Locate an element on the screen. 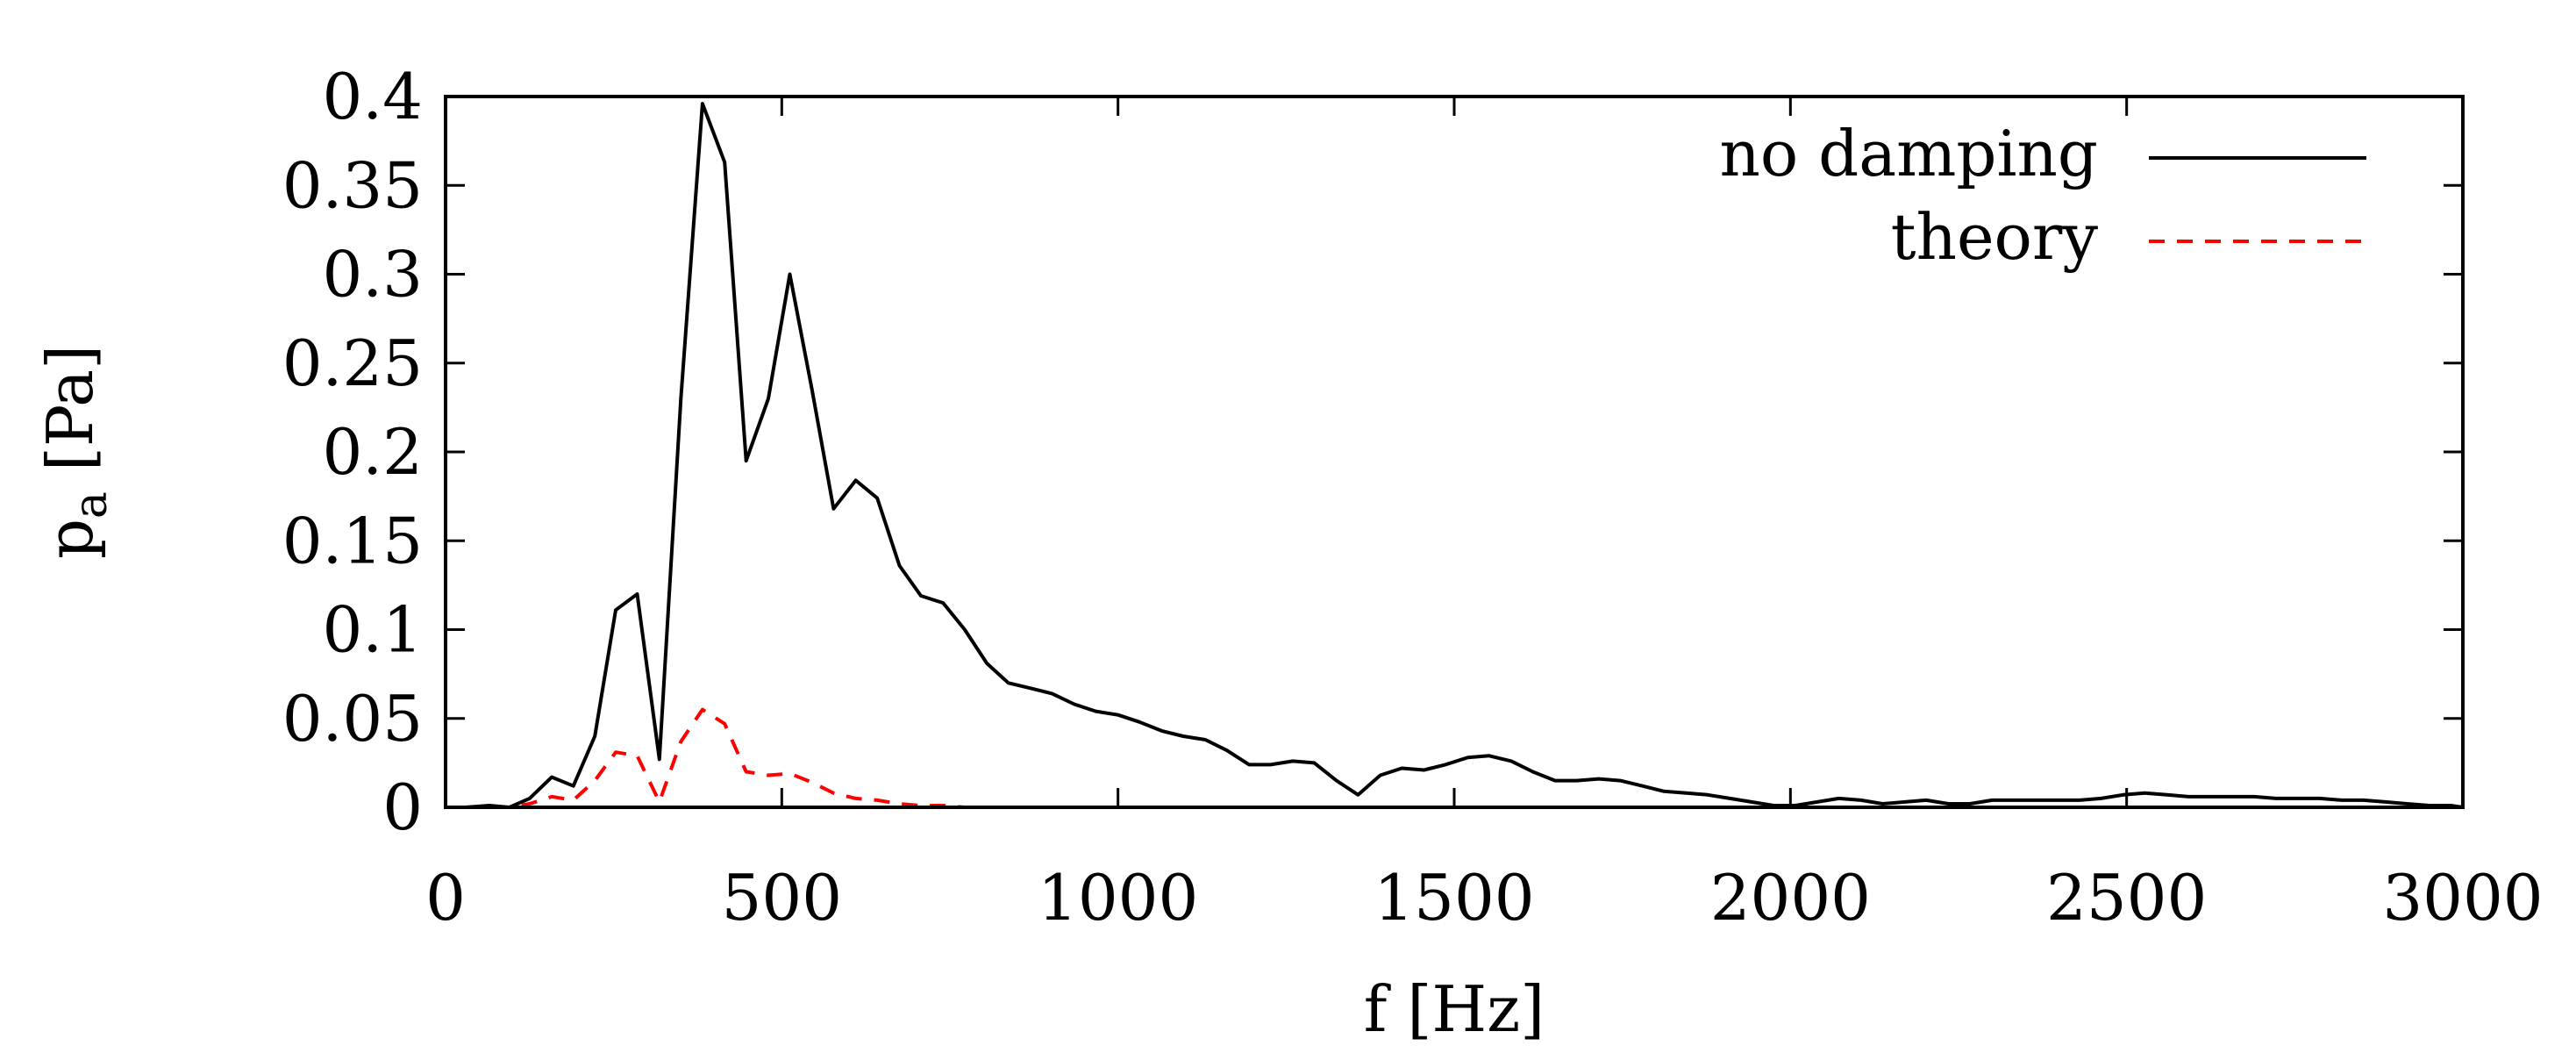 Image resolution: width=2576 pixels, height=1053 pixels. y-axis-title-subscript: a is located at coordinates (92, 505).